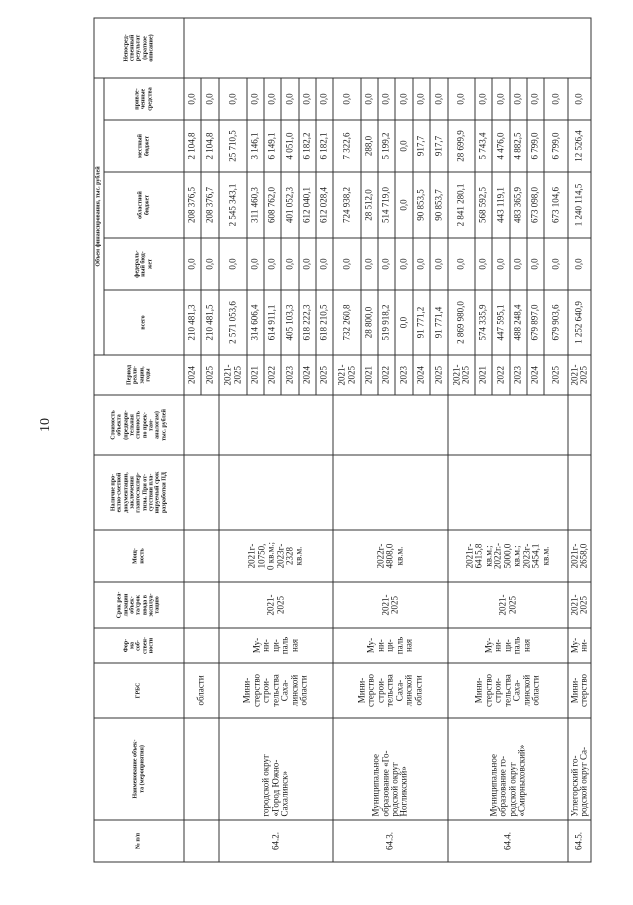 The width and height of the screenshot is (633, 905). I want to click on local-cell: 4 882,5, so click(518, 146).